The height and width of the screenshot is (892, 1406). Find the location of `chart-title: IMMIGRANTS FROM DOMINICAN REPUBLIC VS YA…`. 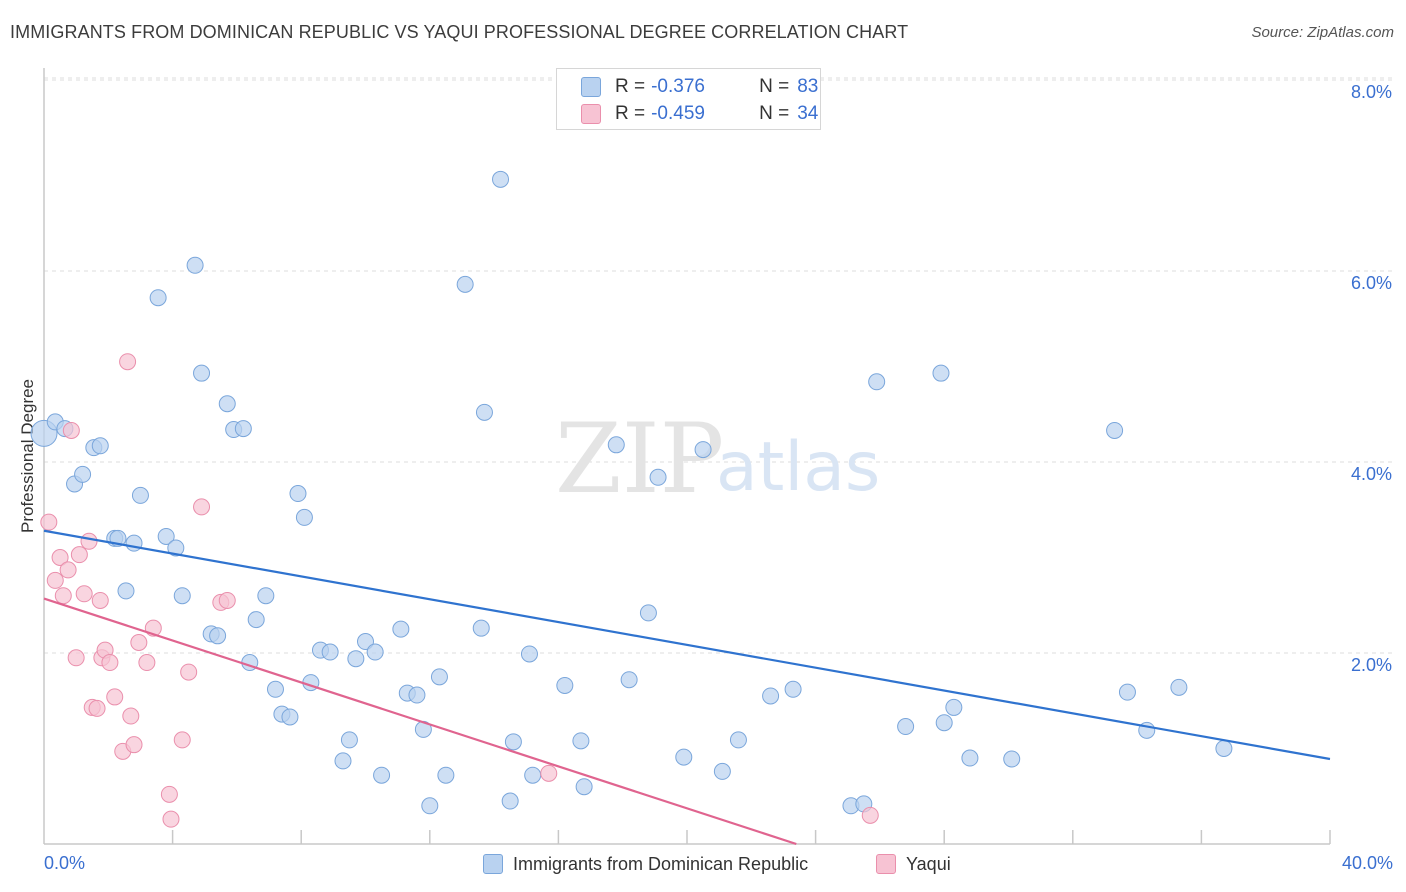

chart-title: IMMIGRANTS FROM DOMINICAN REPUBLIC VS YA… is located at coordinates (459, 32).